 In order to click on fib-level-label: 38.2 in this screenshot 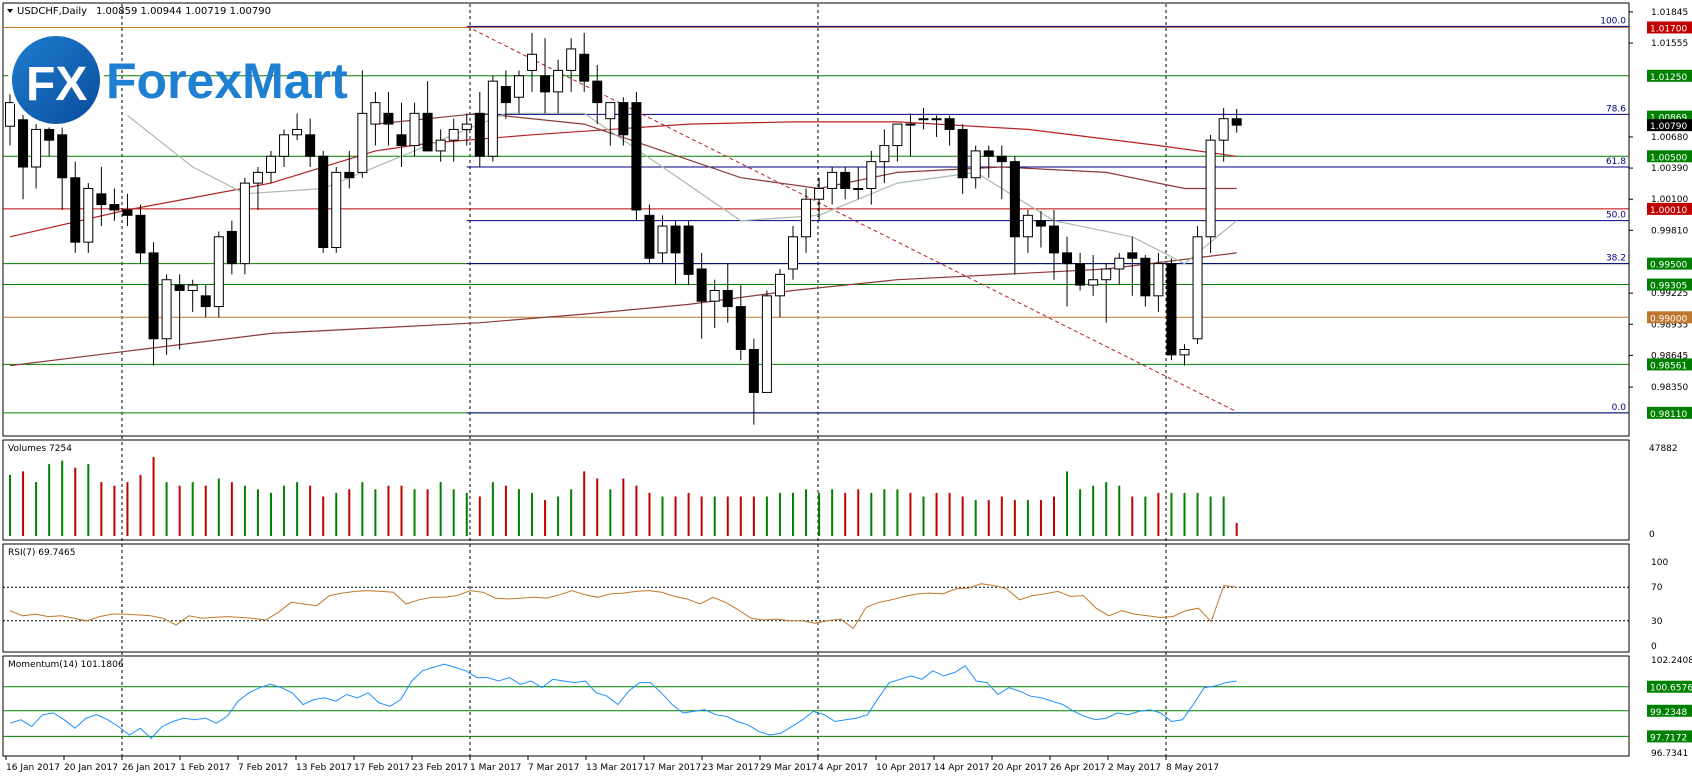, I will do `click(1616, 259)`.